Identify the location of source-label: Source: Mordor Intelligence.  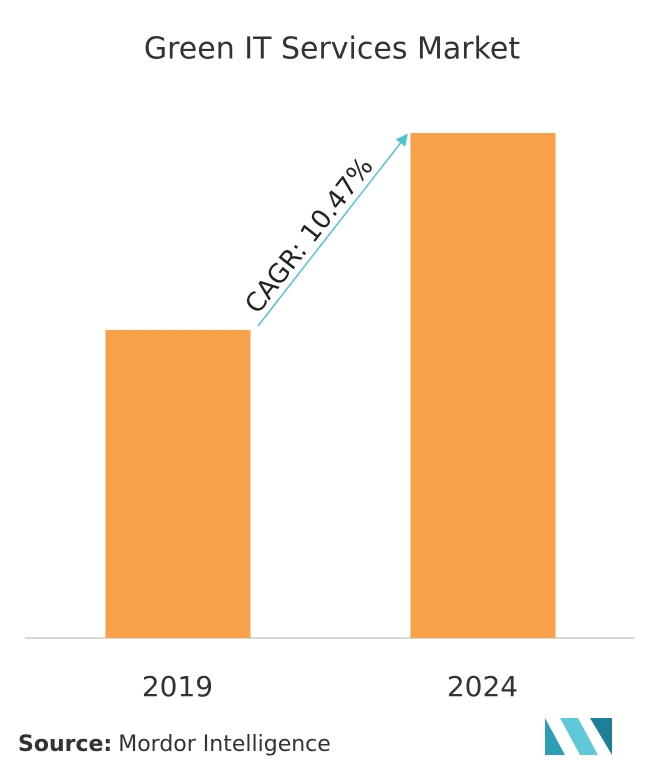
(174, 744).